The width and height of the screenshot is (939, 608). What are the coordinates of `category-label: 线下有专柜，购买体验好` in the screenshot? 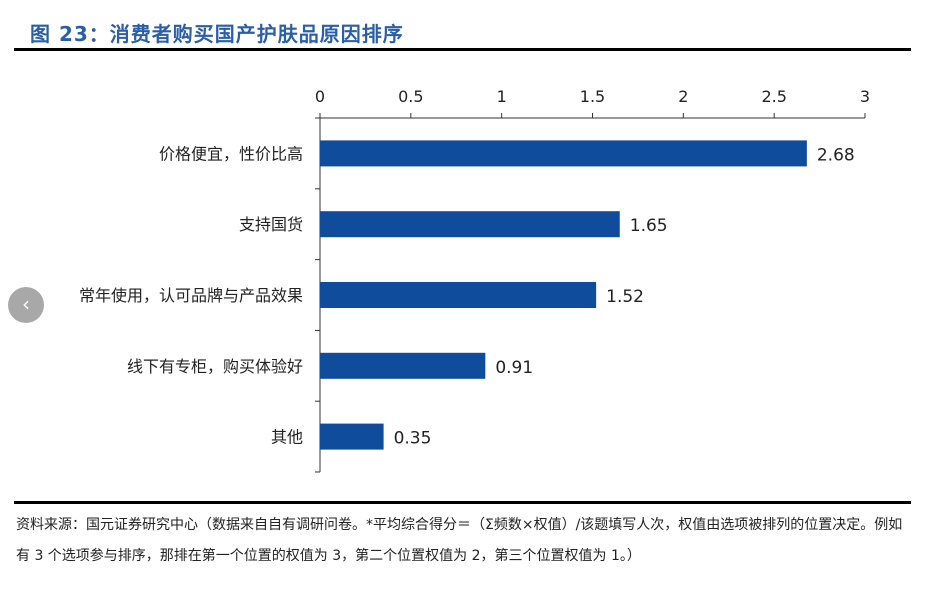 It's located at (215, 366).